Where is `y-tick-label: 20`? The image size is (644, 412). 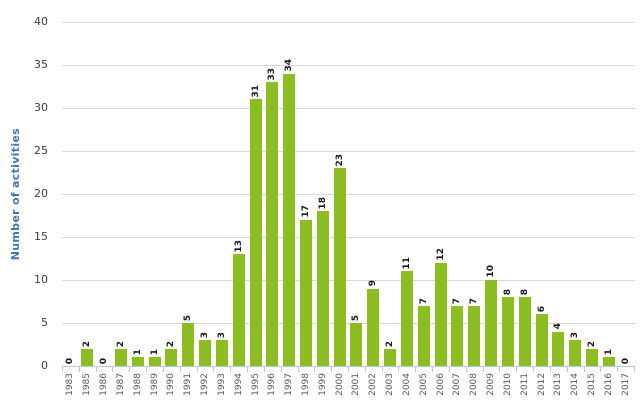 y-tick-label: 20 is located at coordinates (41, 193).